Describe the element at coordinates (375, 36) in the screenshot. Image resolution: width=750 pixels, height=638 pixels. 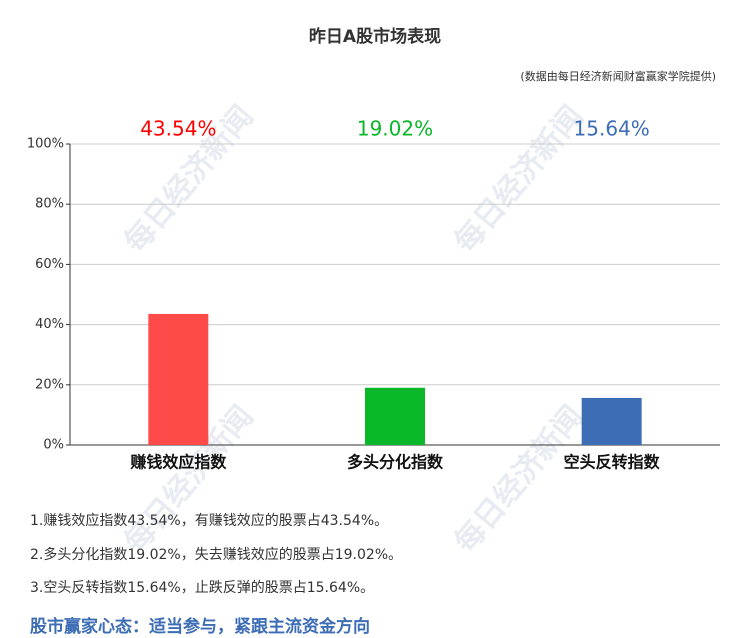
I see `chart-title: 昨日A股市场表现` at that location.